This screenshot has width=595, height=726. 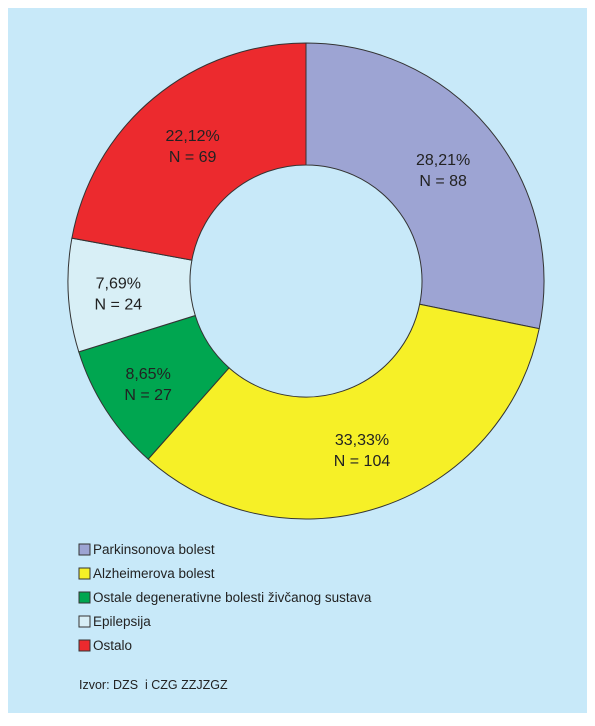 I want to click on count-label: N = 104, so click(x=362, y=461).